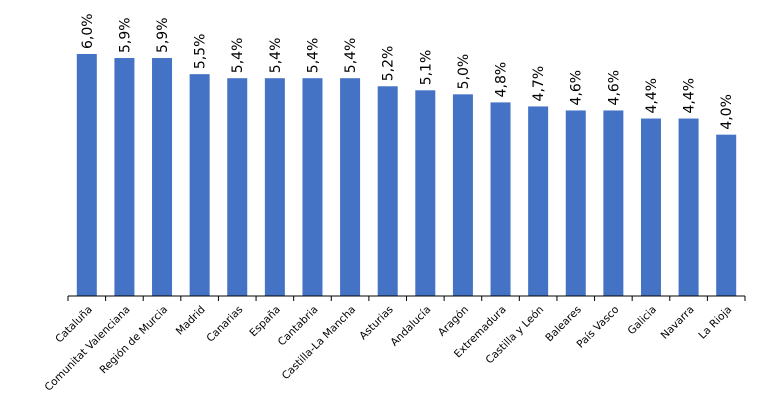  What do you see at coordinates (678, 323) in the screenshot?
I see `x-tick-label: Navarra` at bounding box center [678, 323].